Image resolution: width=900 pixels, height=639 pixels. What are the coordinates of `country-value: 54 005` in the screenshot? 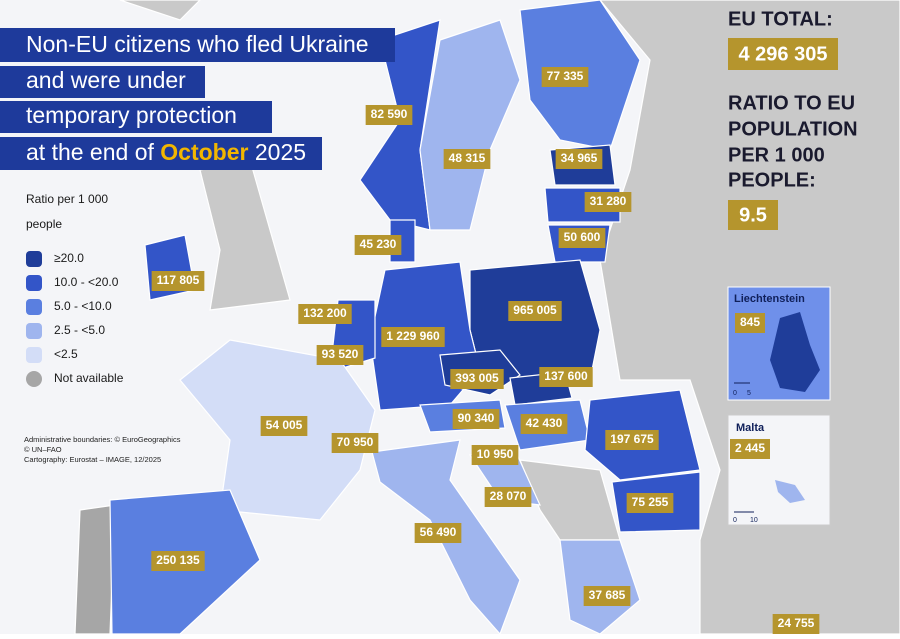 It's located at (284, 425).